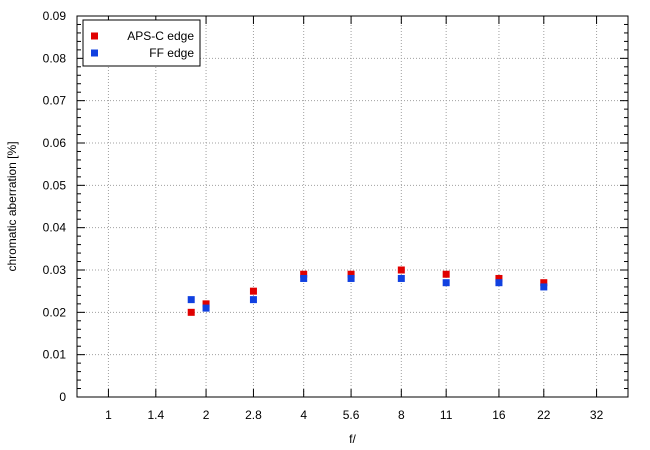  I want to click on y-tick-label: 0, so click(62, 397).